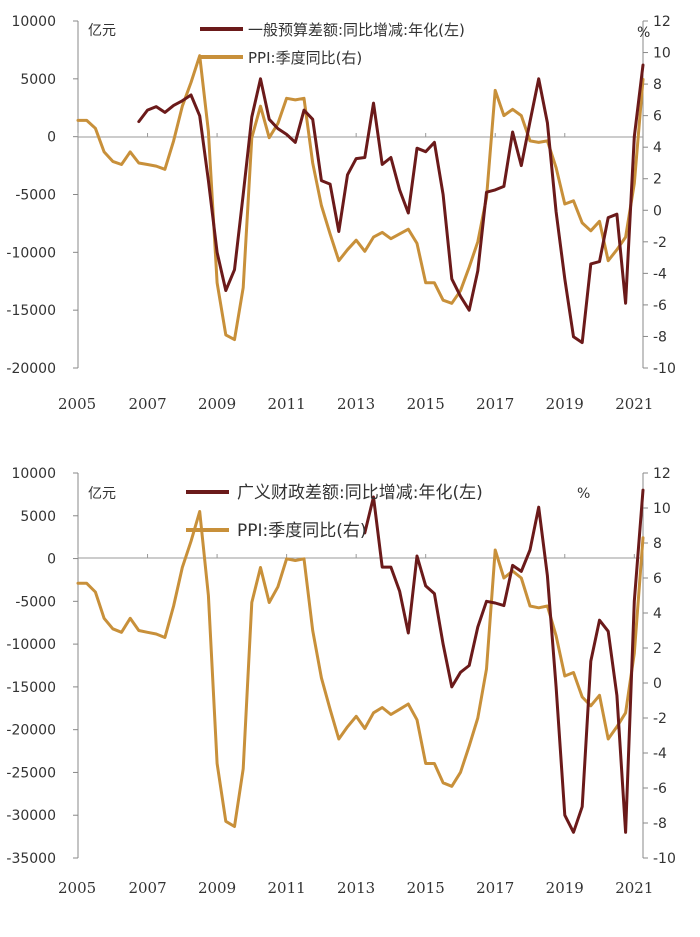 The image size is (700, 937). I want to click on series-line-deficit, so click(504, 661).